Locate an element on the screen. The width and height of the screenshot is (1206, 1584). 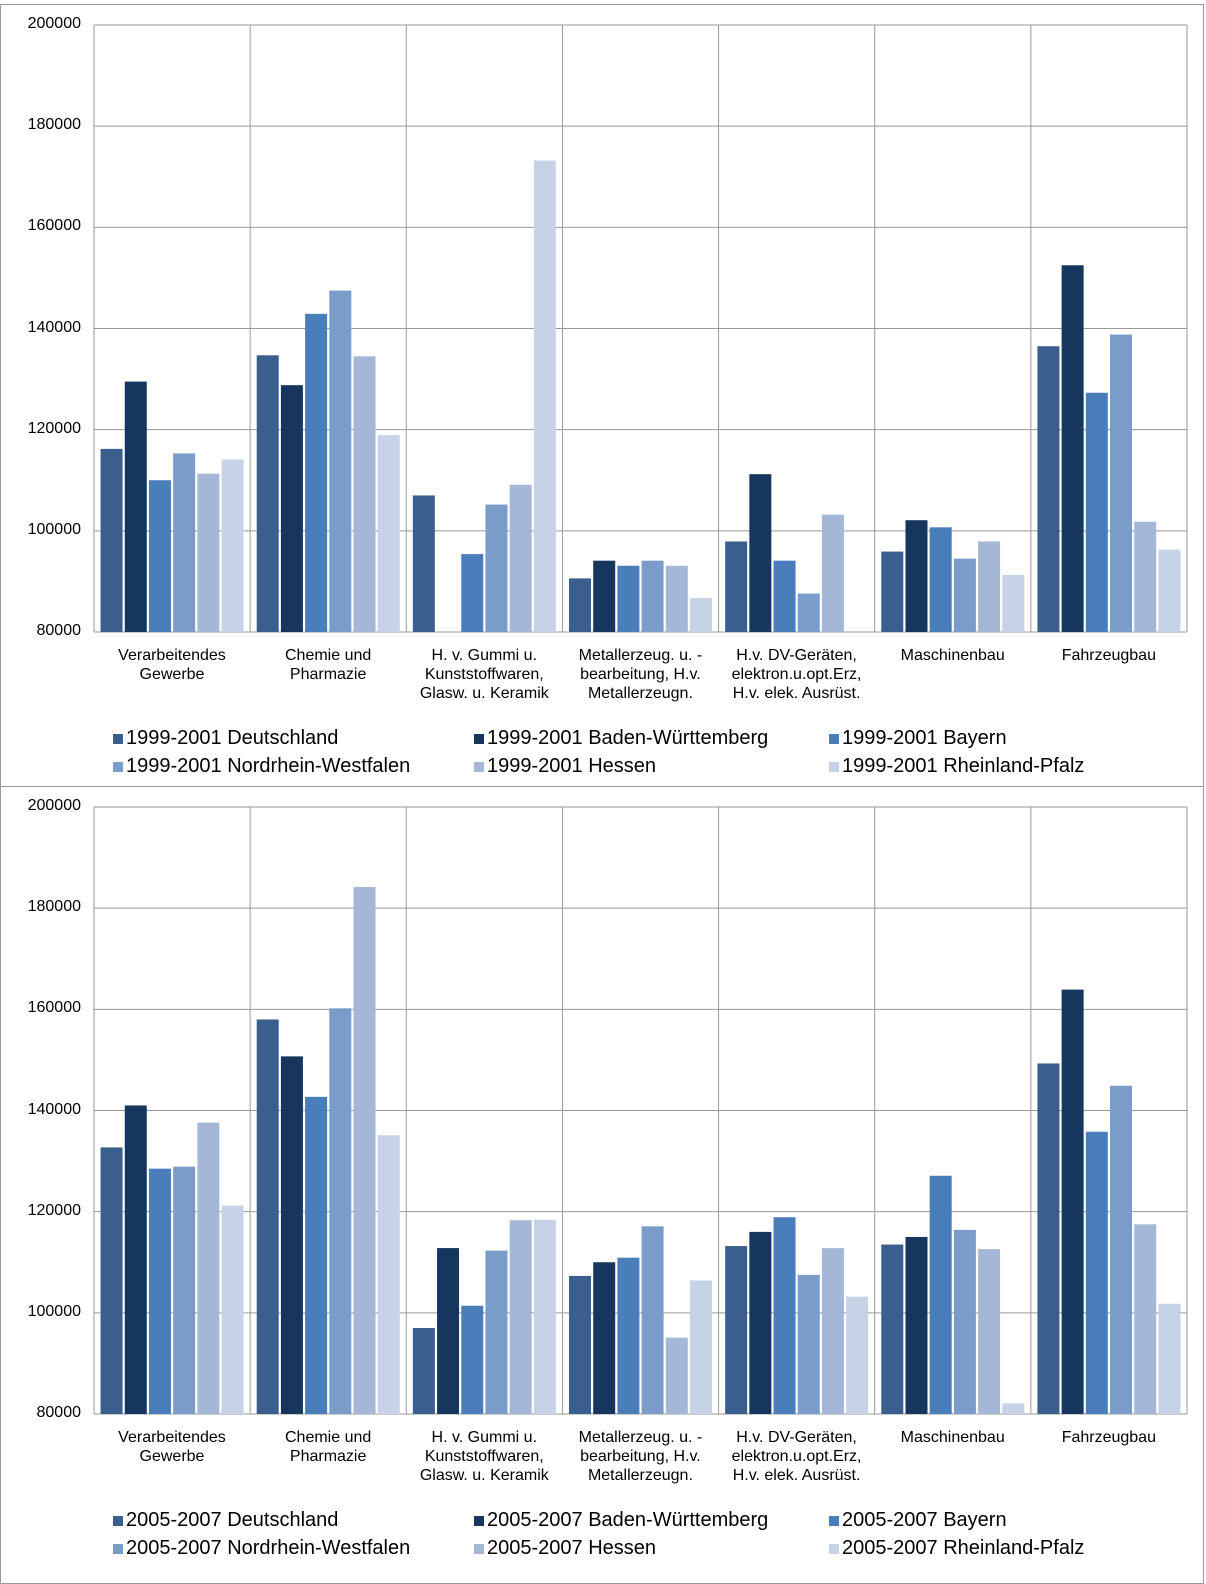
legend-entry: 2005-2007 Rheinland-Pfalz is located at coordinates (956, 1548).